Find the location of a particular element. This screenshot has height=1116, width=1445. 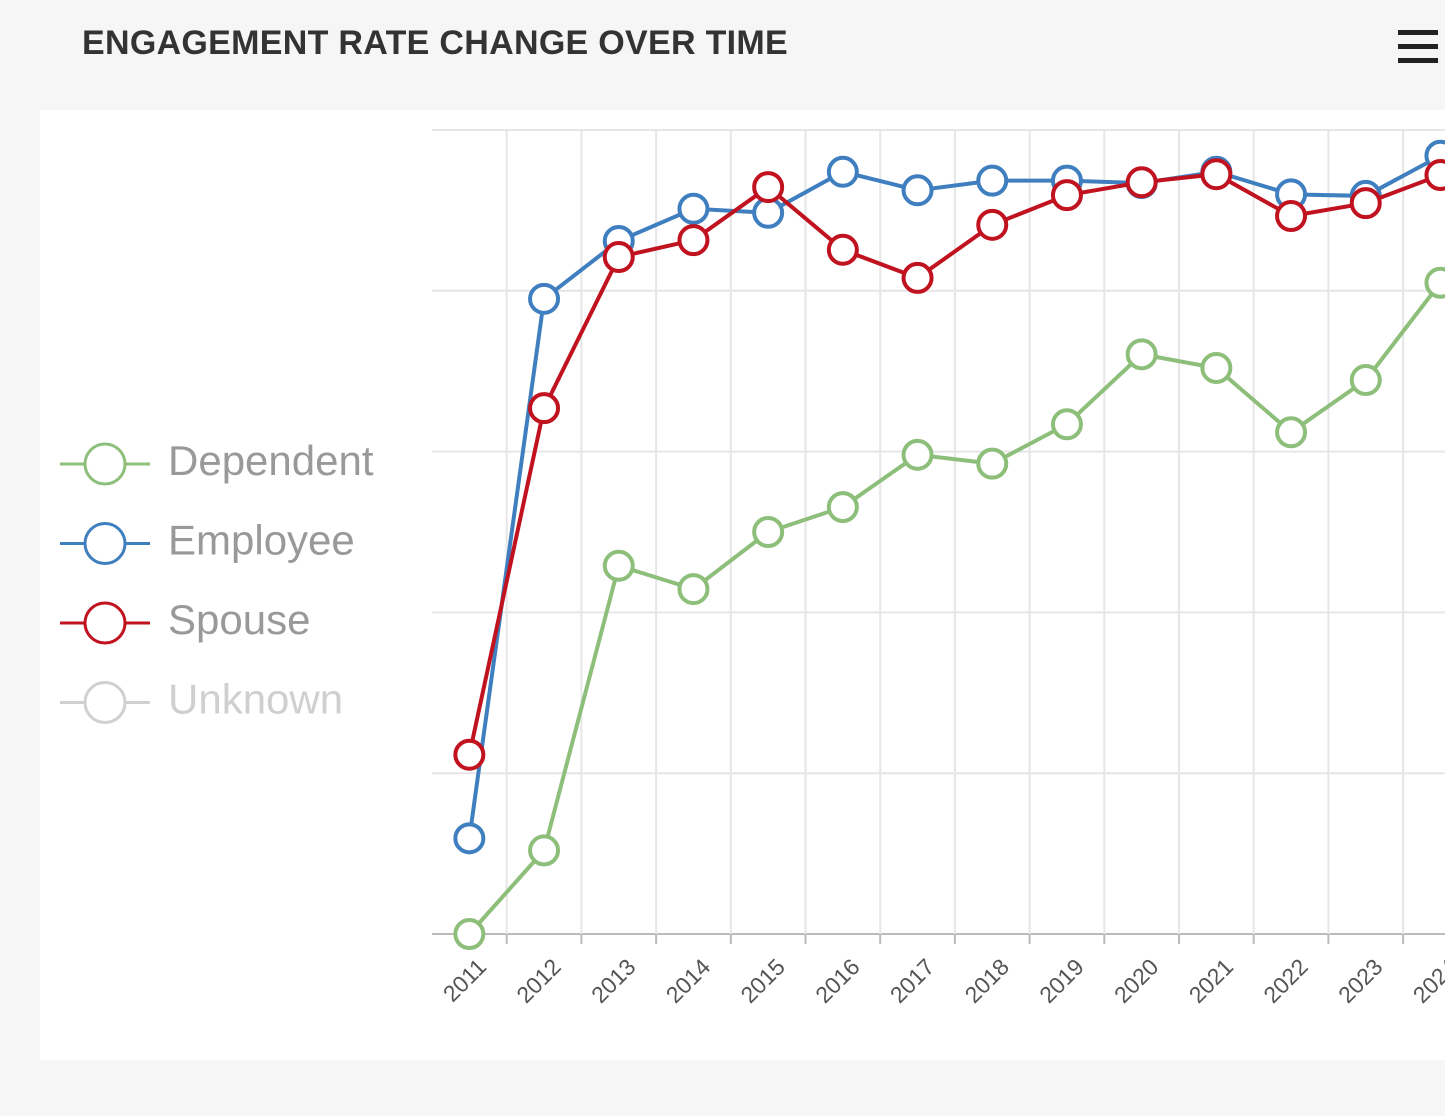

x-tick-label: 2015 is located at coordinates (762, 980).